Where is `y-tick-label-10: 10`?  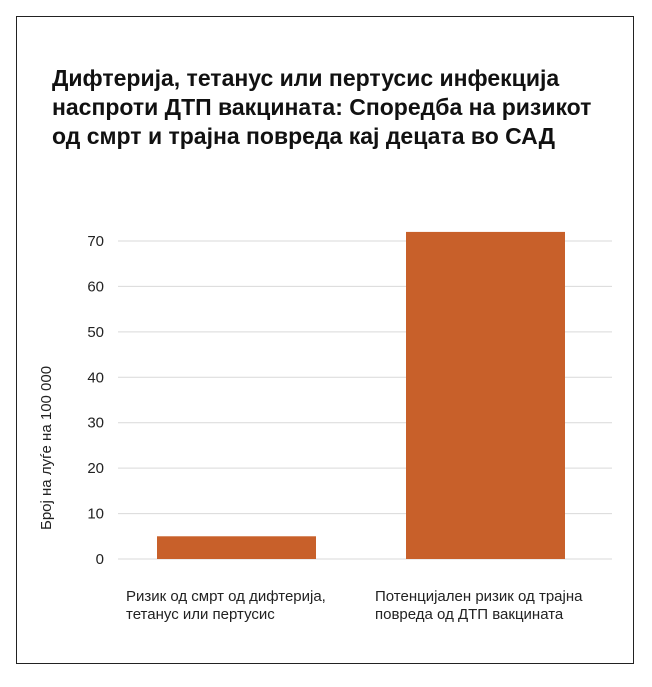 y-tick-label-10: 10 is located at coordinates (95, 514).